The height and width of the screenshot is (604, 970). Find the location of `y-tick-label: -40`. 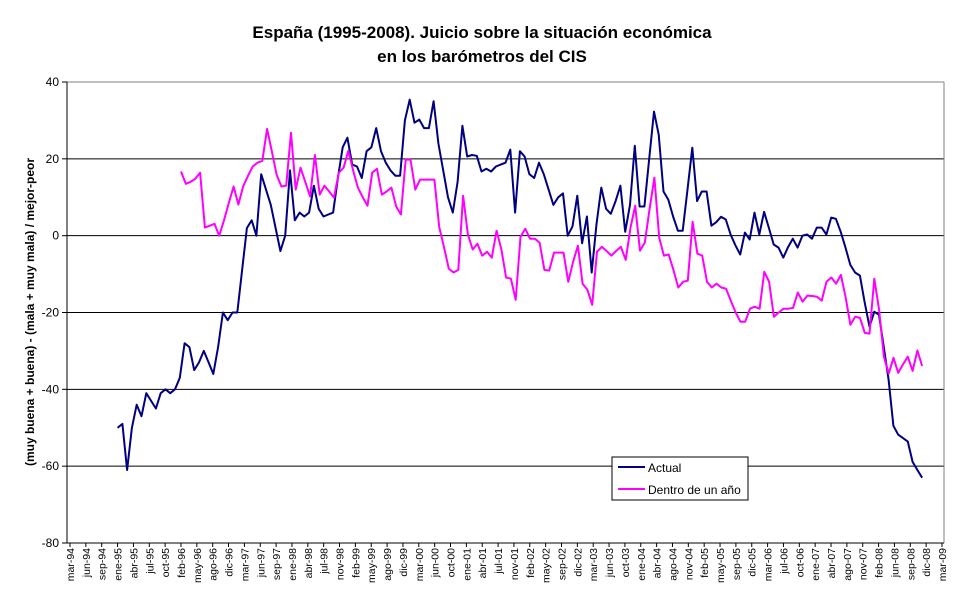

y-tick-label: -40 is located at coordinates (51, 389).